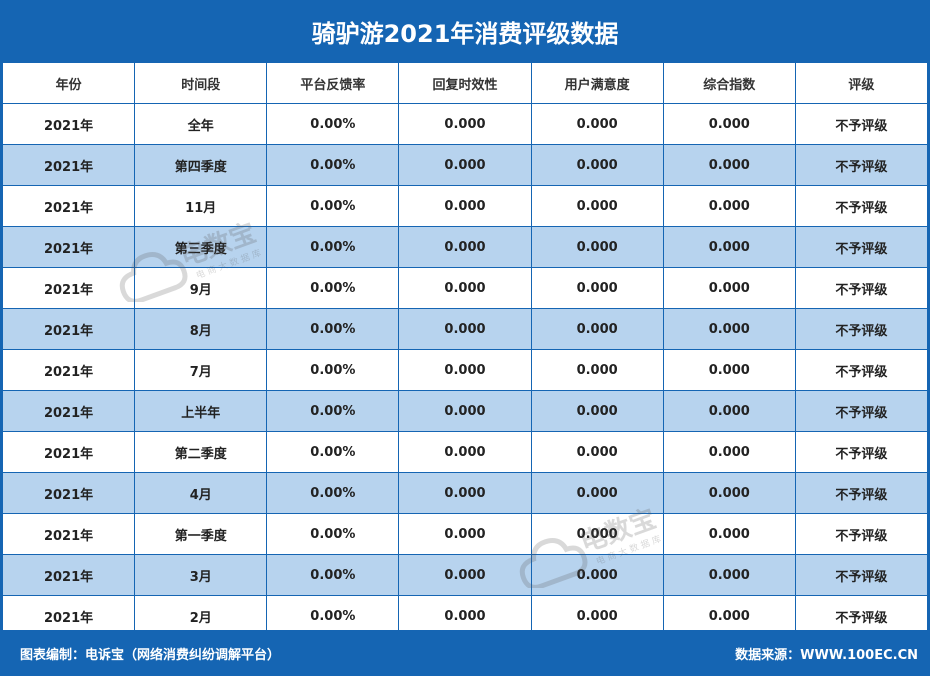 This screenshot has height=676, width=930. Describe the element at coordinates (333, 83) in the screenshot. I see `column-header: 平台反馈率` at that location.